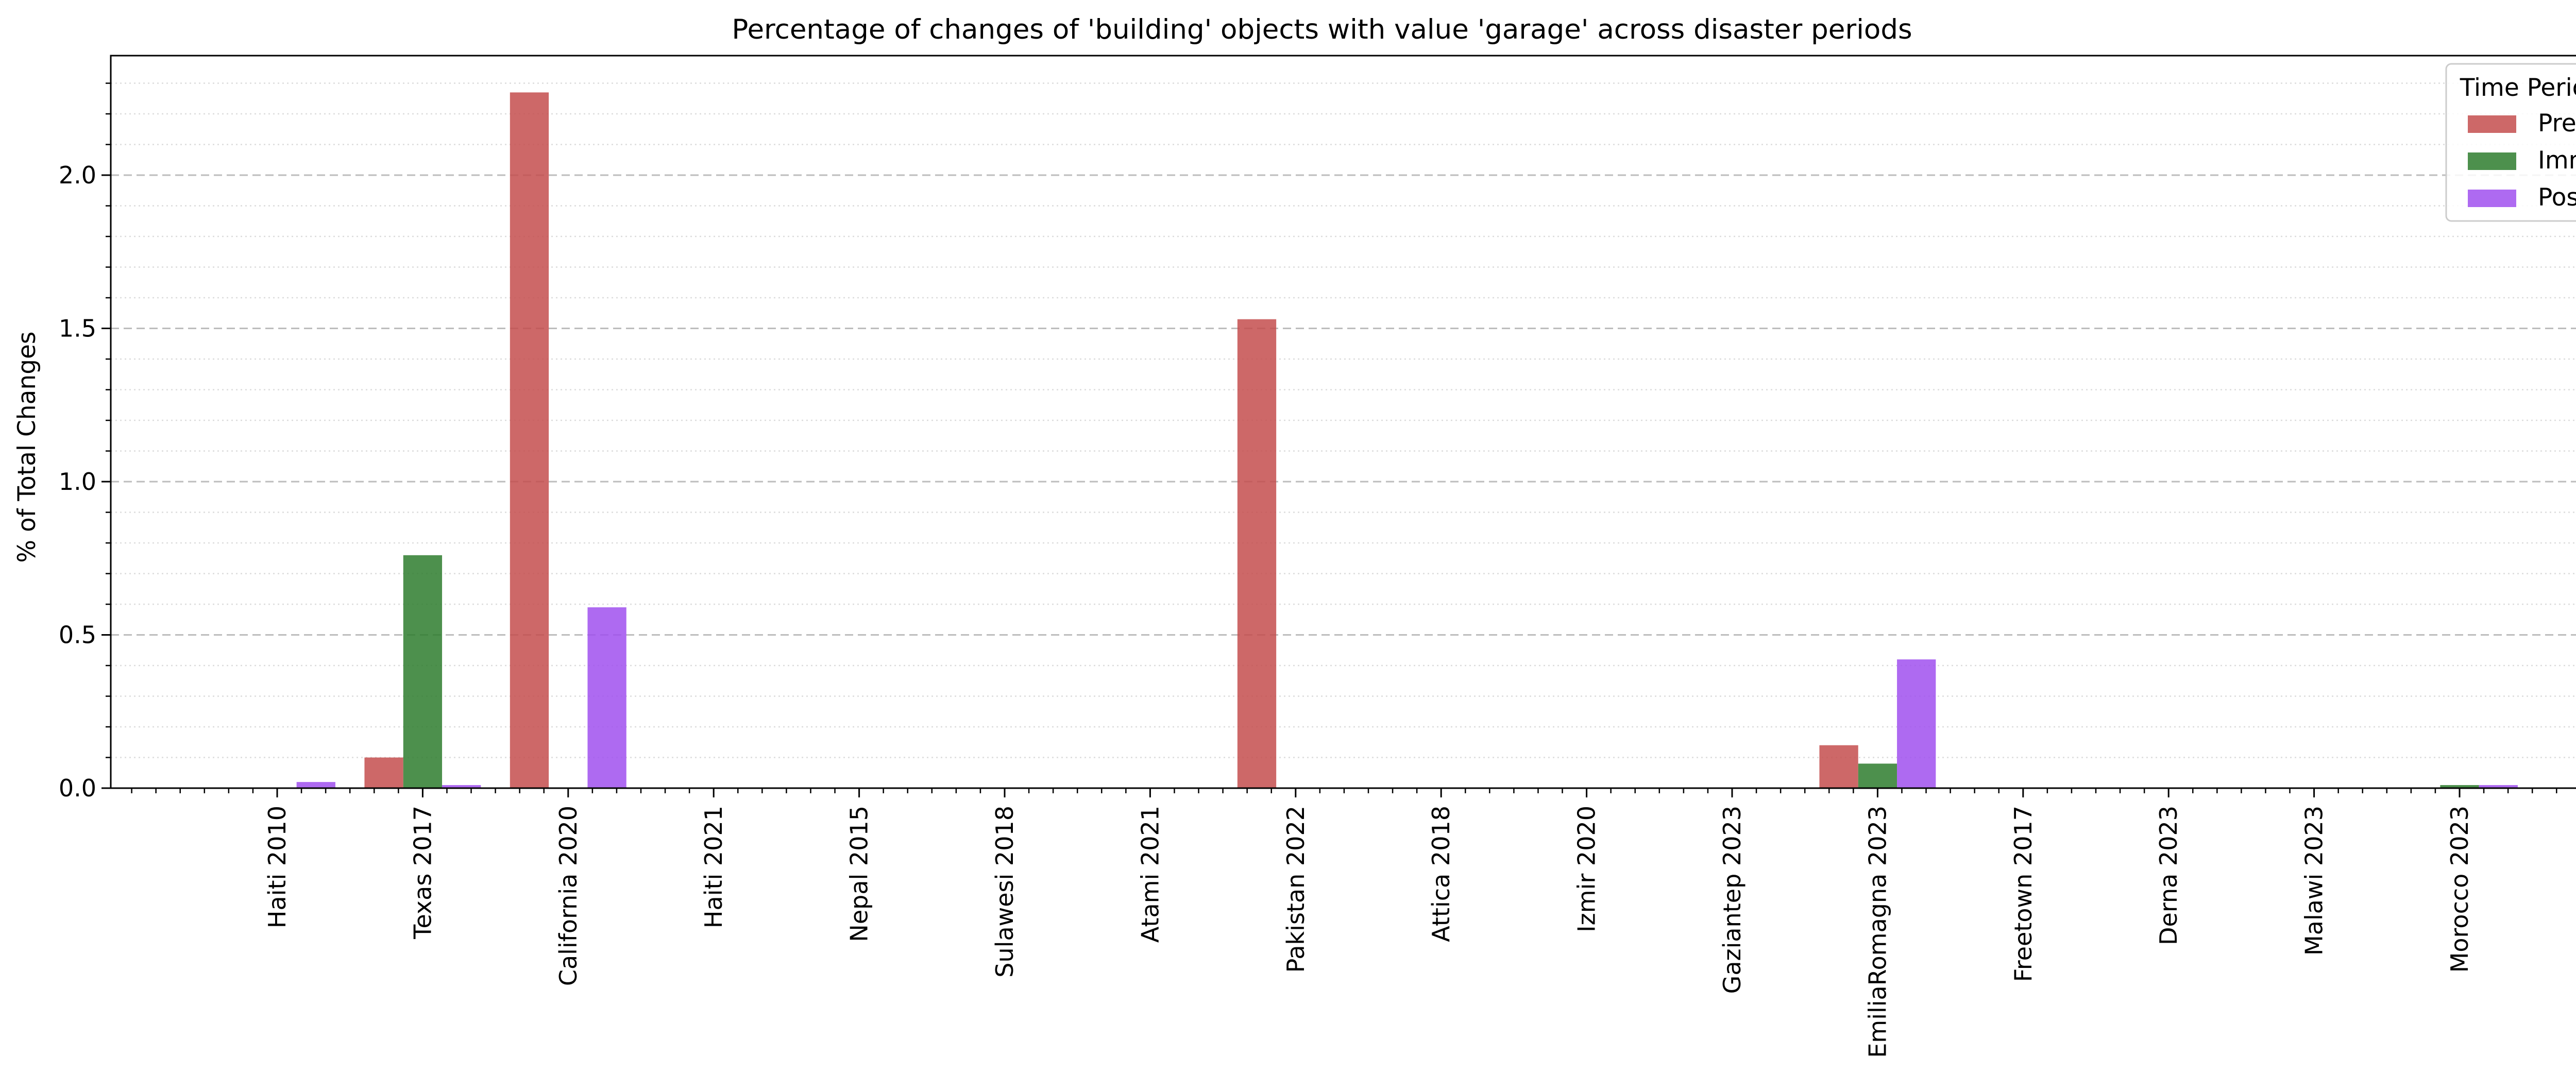  What do you see at coordinates (27, 448) in the screenshot?
I see `y-axis-label: % of Total Changes` at bounding box center [27, 448].